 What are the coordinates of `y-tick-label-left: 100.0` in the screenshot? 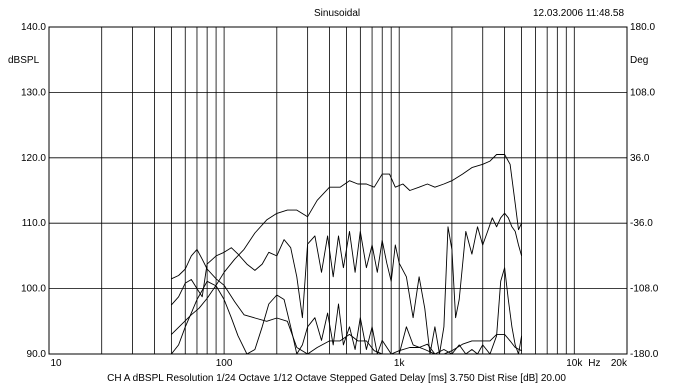 It's located at (33, 289).